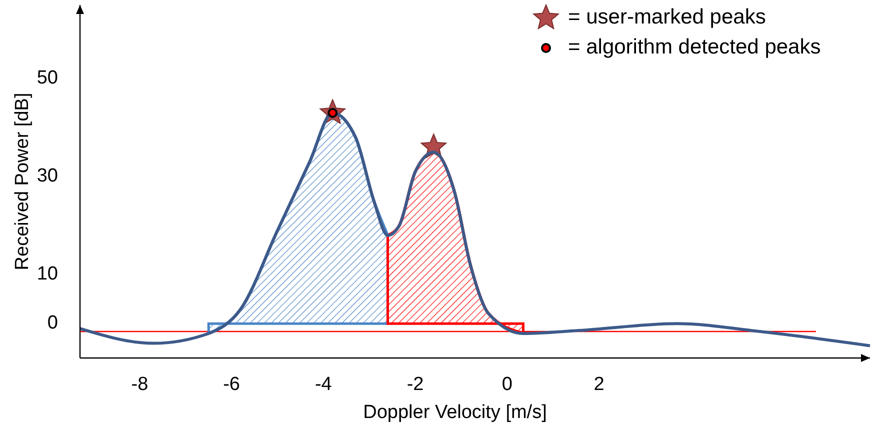 The height and width of the screenshot is (426, 876). Describe the element at coordinates (507, 384) in the screenshot. I see `x-tick-label: 0` at that location.